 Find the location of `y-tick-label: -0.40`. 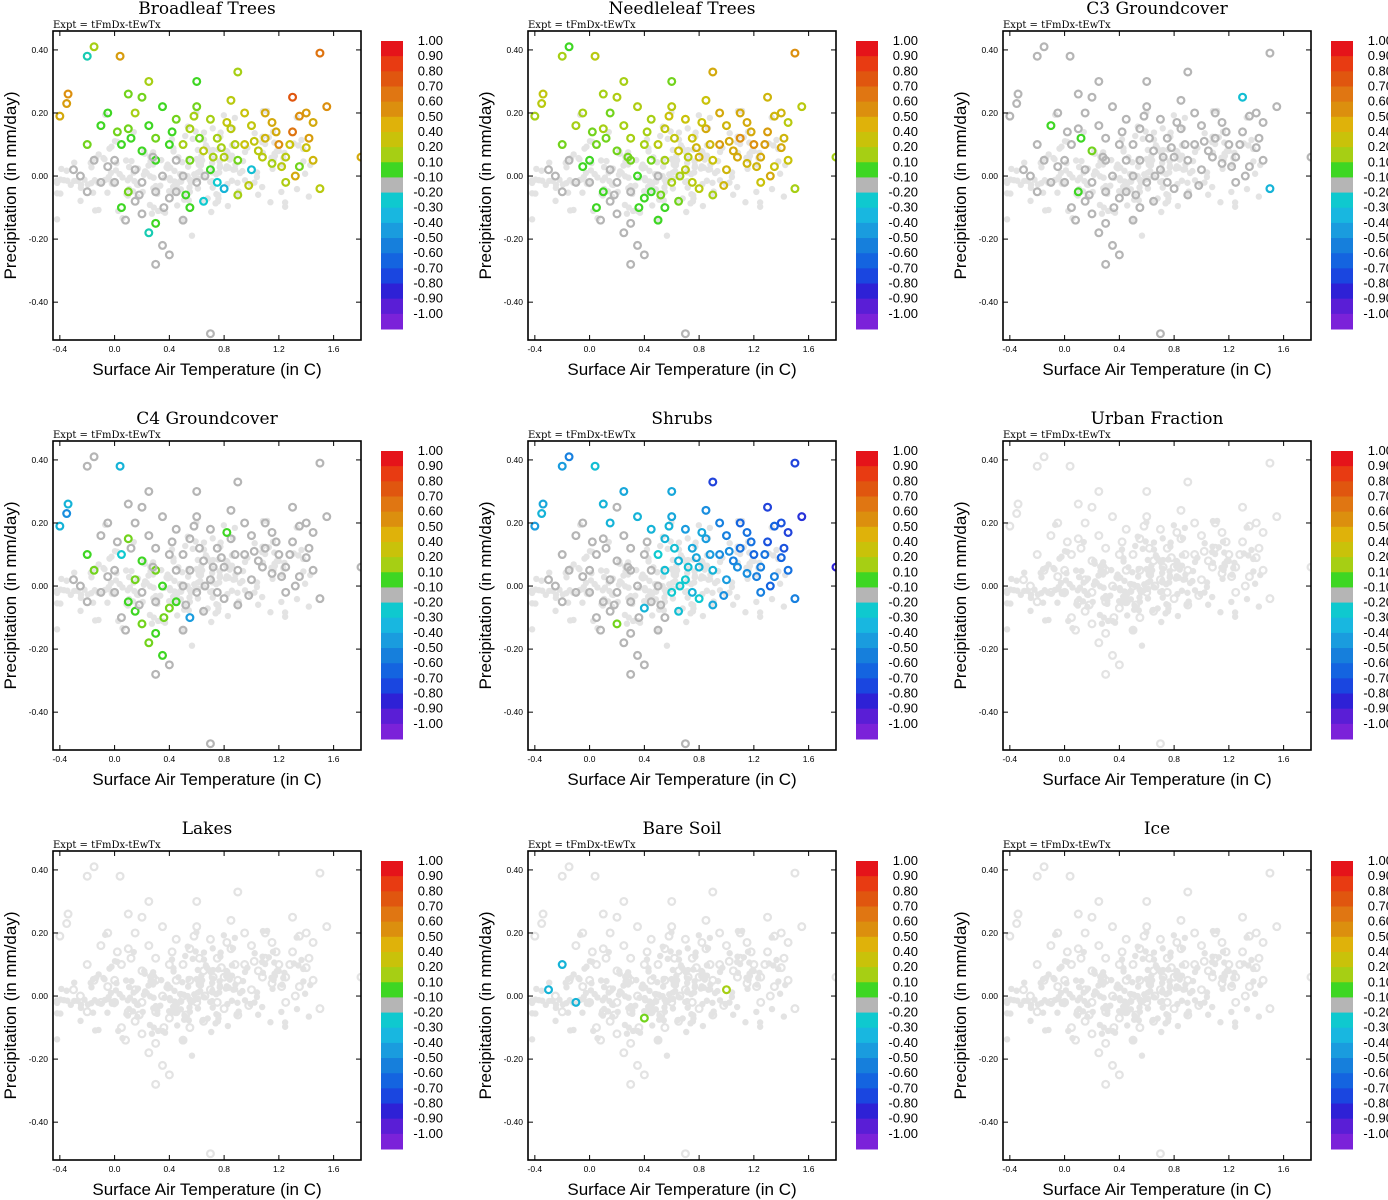

y-tick-label: -0.40 is located at coordinates (989, 1122).